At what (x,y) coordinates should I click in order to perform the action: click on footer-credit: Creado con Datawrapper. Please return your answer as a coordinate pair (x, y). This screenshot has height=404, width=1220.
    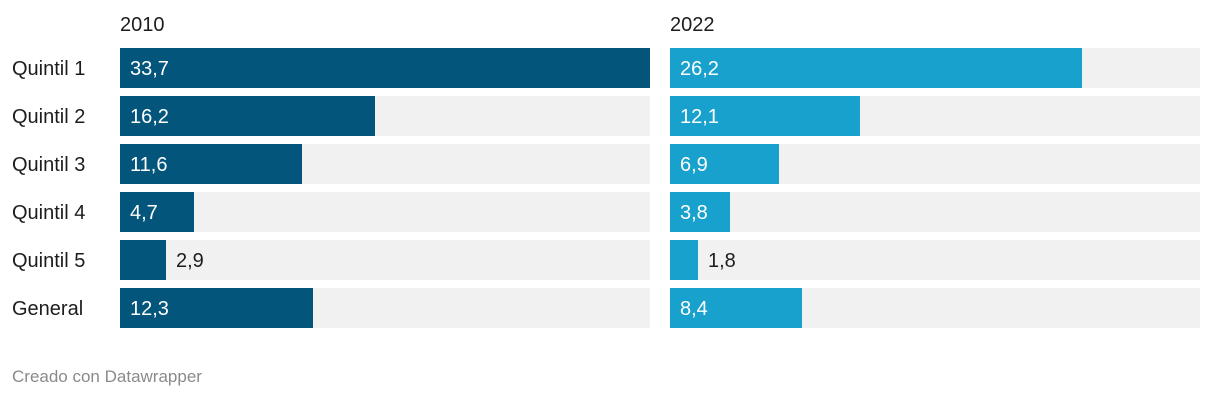
    Looking at the image, I should click on (107, 376).